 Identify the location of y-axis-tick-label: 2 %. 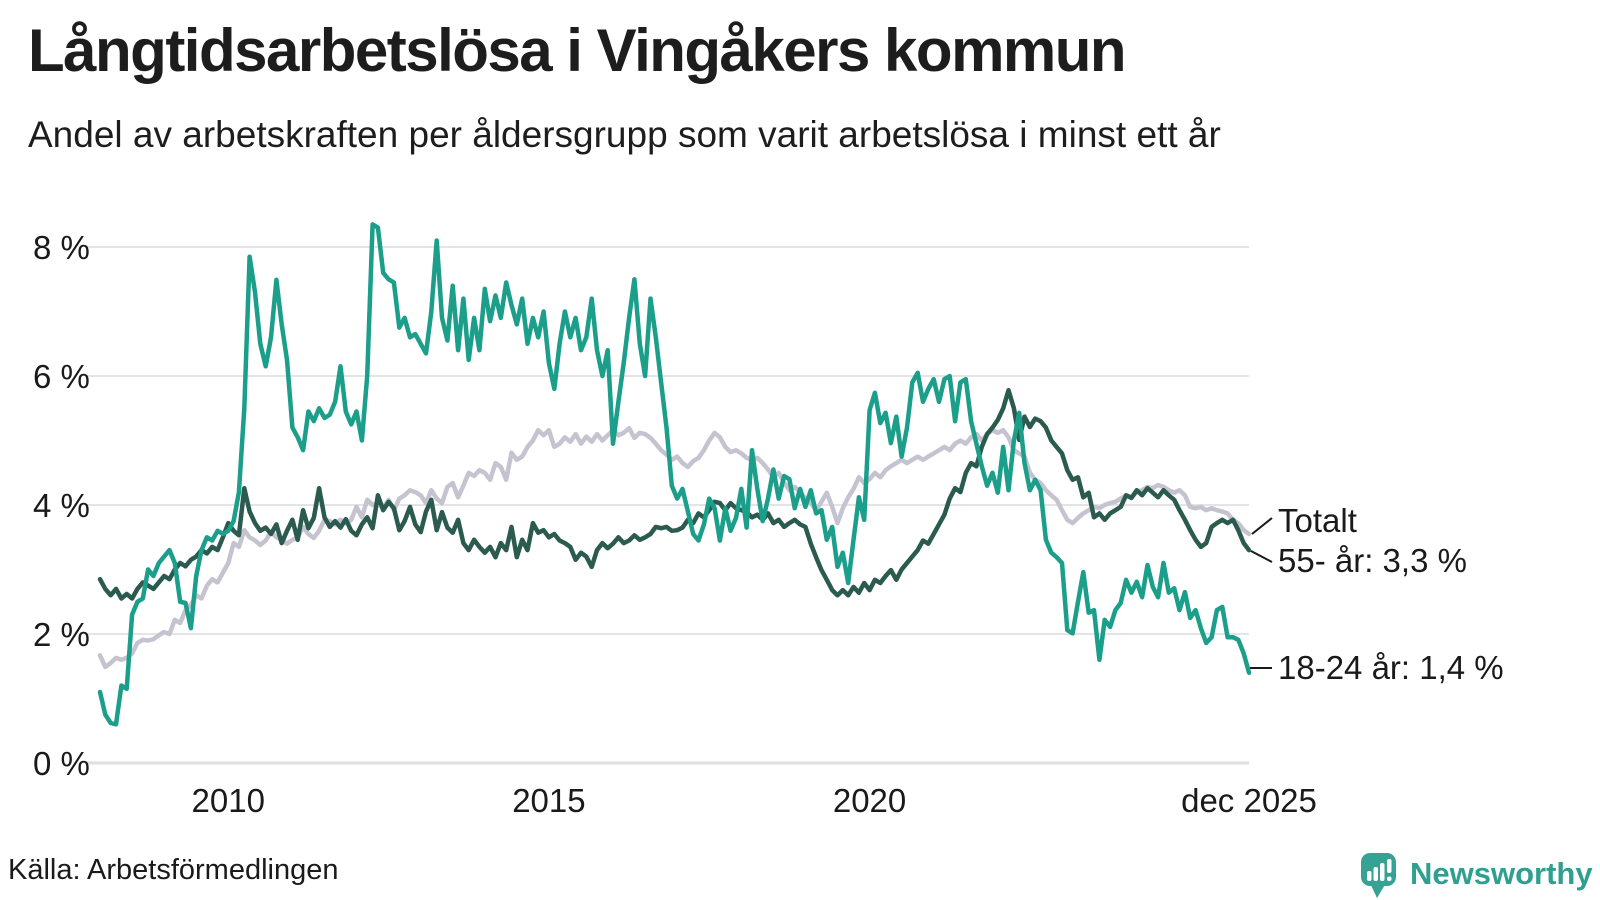
(61, 634).